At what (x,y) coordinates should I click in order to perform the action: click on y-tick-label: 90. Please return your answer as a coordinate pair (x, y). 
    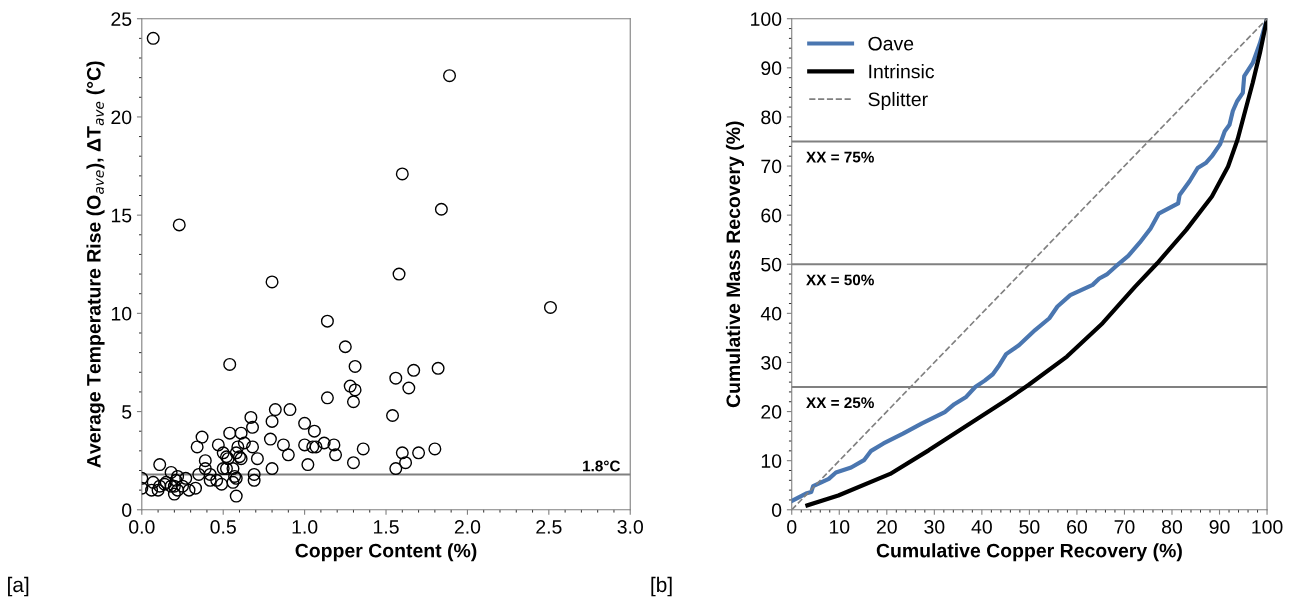
    Looking at the image, I should click on (771, 68).